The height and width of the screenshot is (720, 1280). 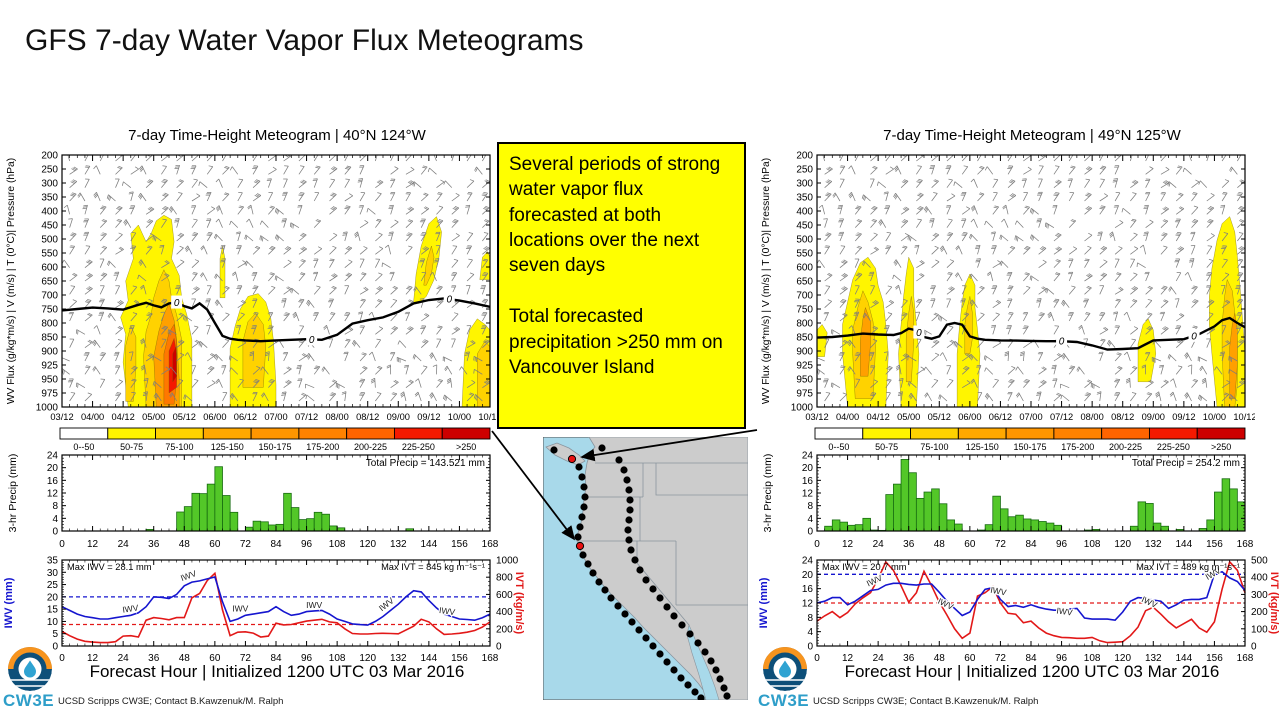 What do you see at coordinates (370, 447) in the screenshot?
I see `svg-text: 200-225` at bounding box center [370, 447].